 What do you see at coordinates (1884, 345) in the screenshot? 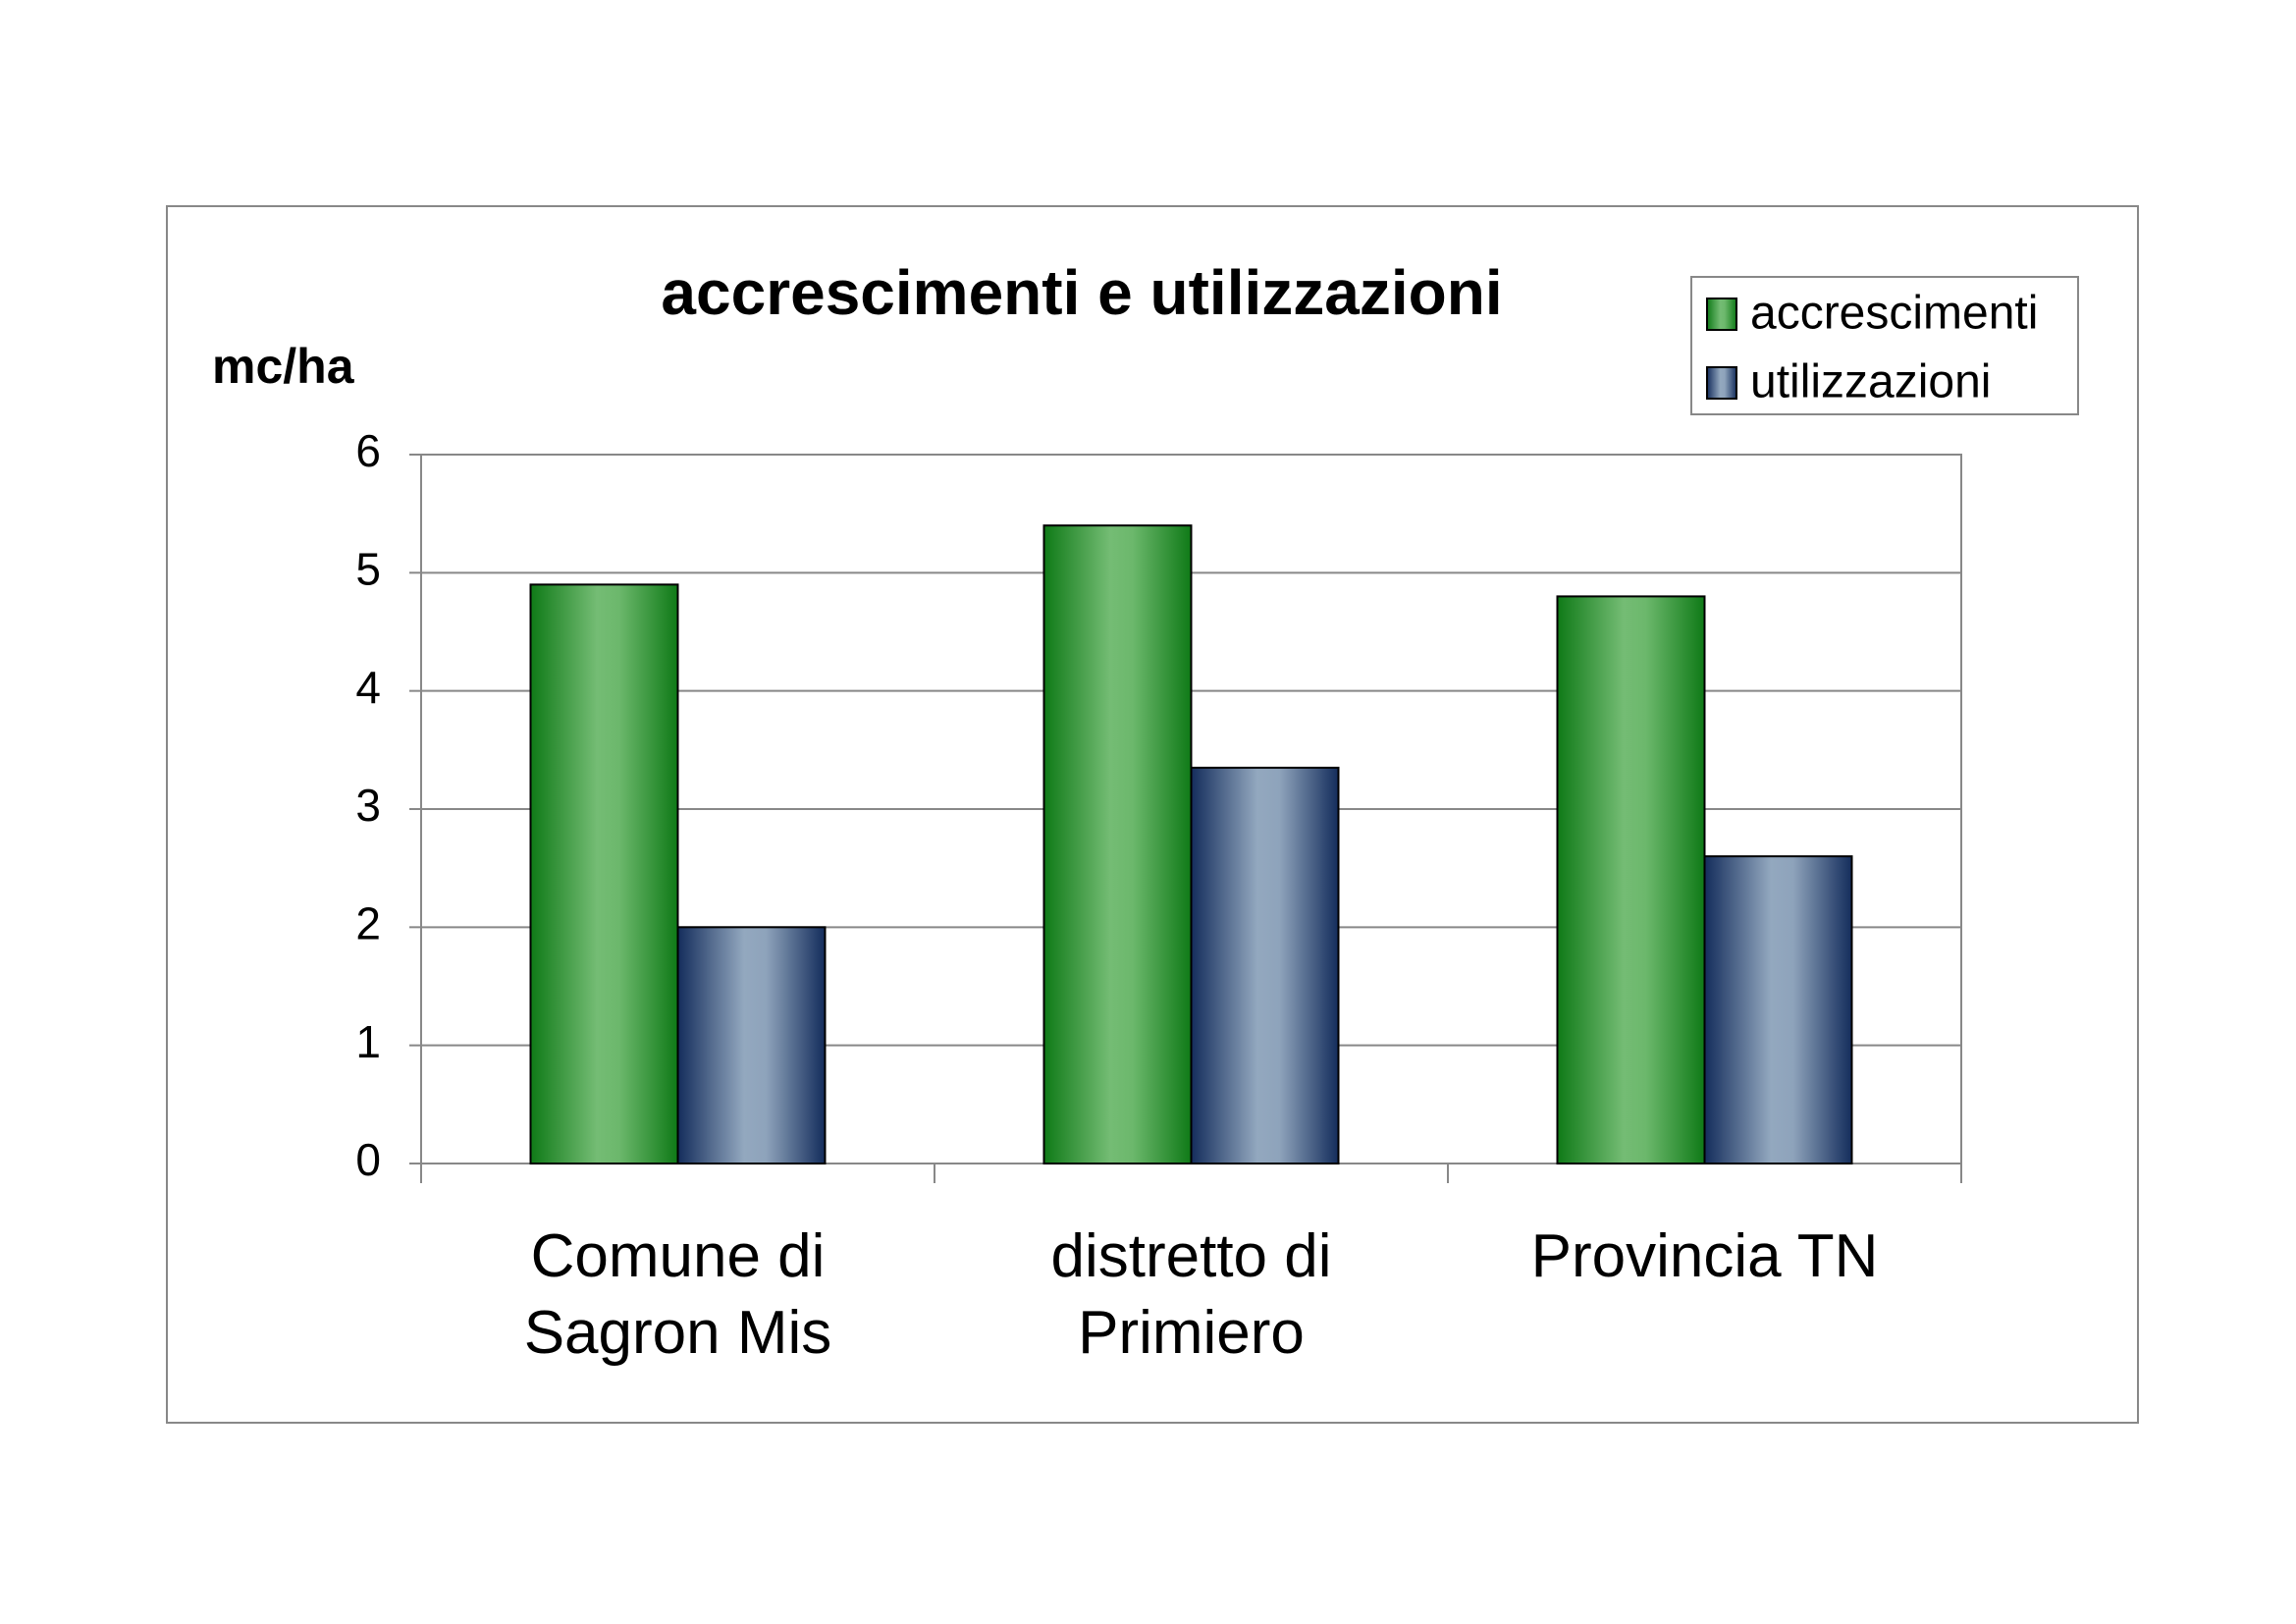
I see `legend-box` at bounding box center [1884, 345].